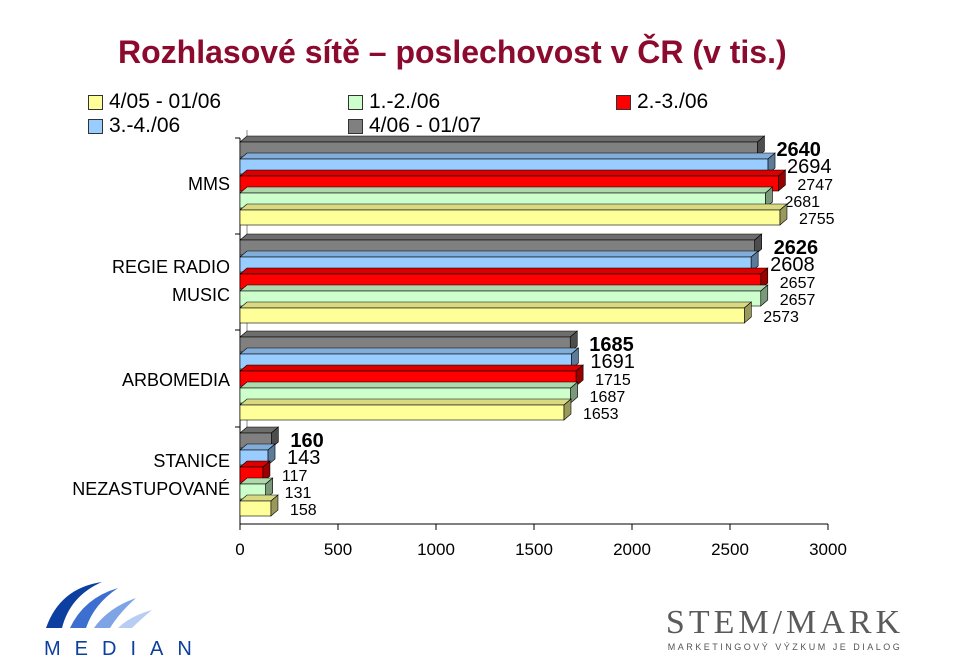  What do you see at coordinates (809, 167) in the screenshot?
I see `data-label: 2694` at bounding box center [809, 167].